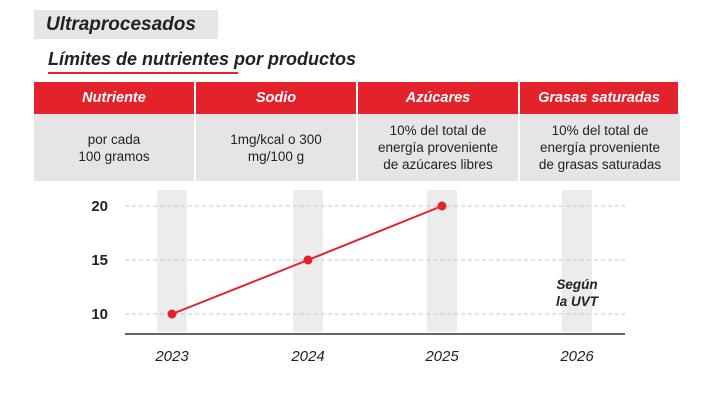  Describe the element at coordinates (143, 73) in the screenshot. I see `subtitle-underline` at that location.